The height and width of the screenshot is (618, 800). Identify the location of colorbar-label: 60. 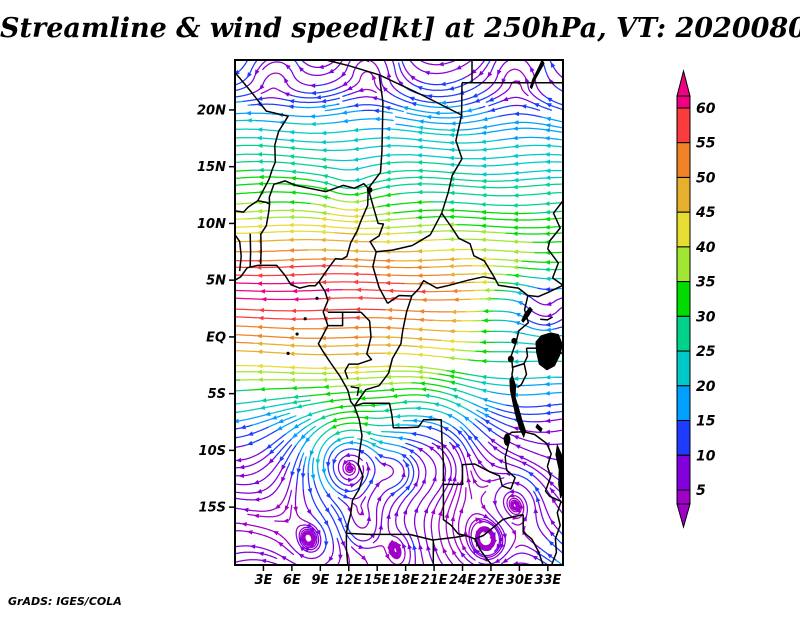
(706, 109).